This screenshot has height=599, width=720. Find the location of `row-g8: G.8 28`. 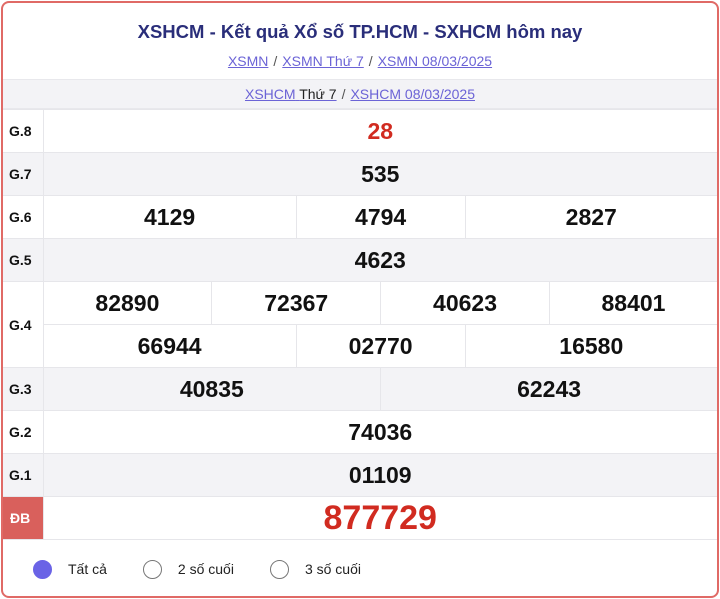

row-g8: G.8 28 is located at coordinates (360, 131).